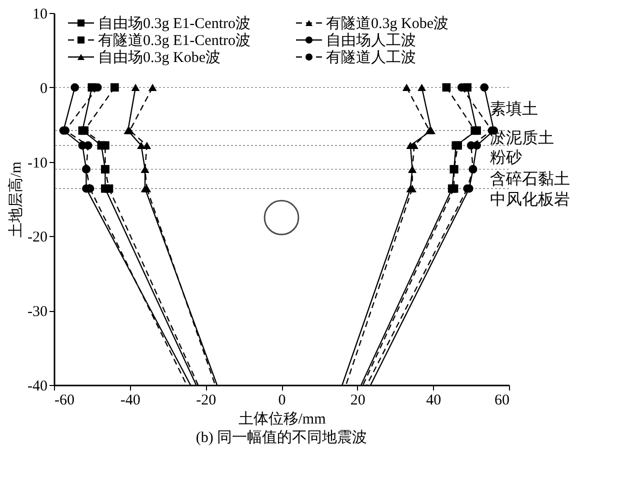 The height and width of the screenshot is (477, 625). Describe the element at coordinates (282, 419) in the screenshot. I see `x-axis-title: 土体位移/mm` at that location.